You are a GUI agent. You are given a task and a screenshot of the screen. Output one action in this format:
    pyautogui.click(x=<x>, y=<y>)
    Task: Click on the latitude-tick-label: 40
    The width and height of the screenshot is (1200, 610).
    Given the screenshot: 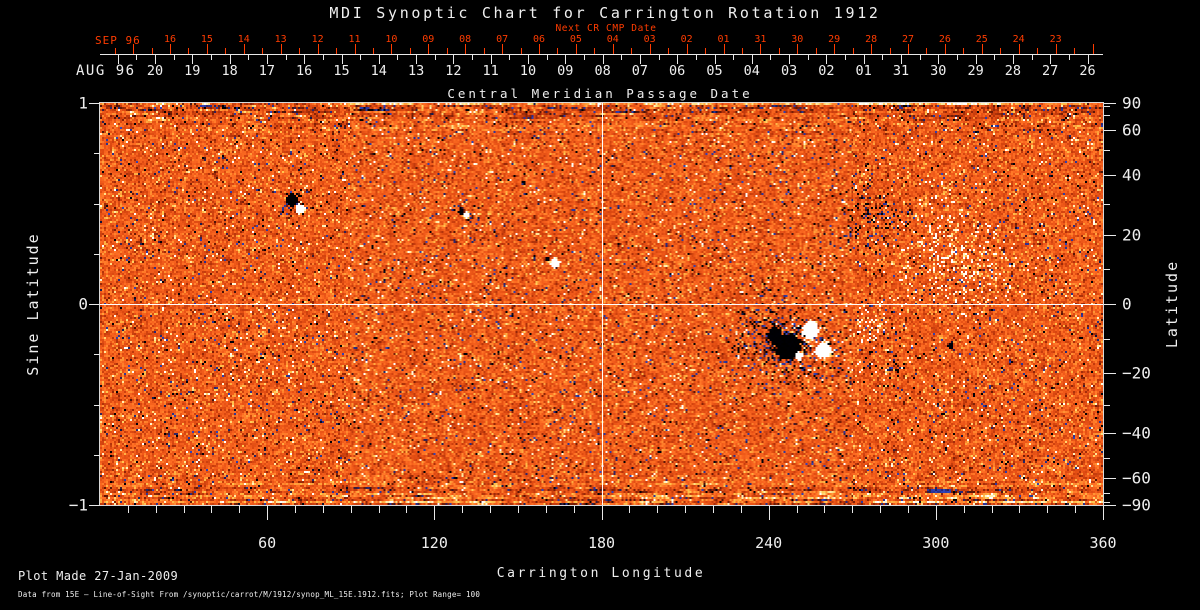 What is the action you would take?
    pyautogui.click(x=1132, y=175)
    